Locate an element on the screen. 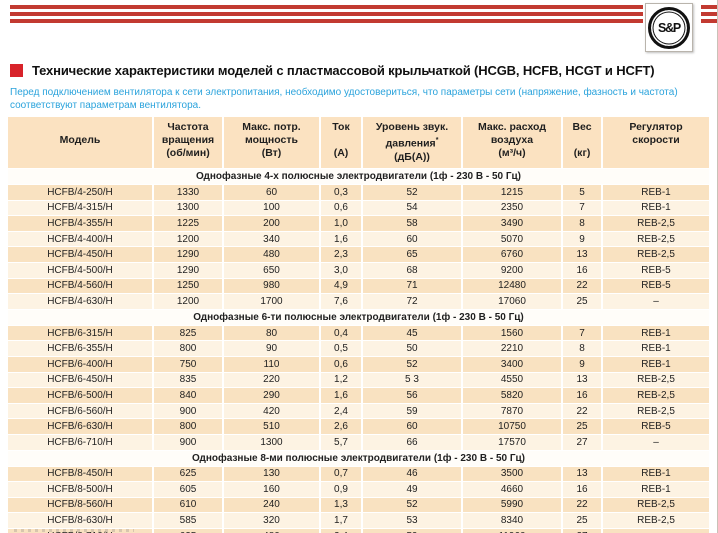  model-cell: HCFB/4-400/H is located at coordinates (81, 239).